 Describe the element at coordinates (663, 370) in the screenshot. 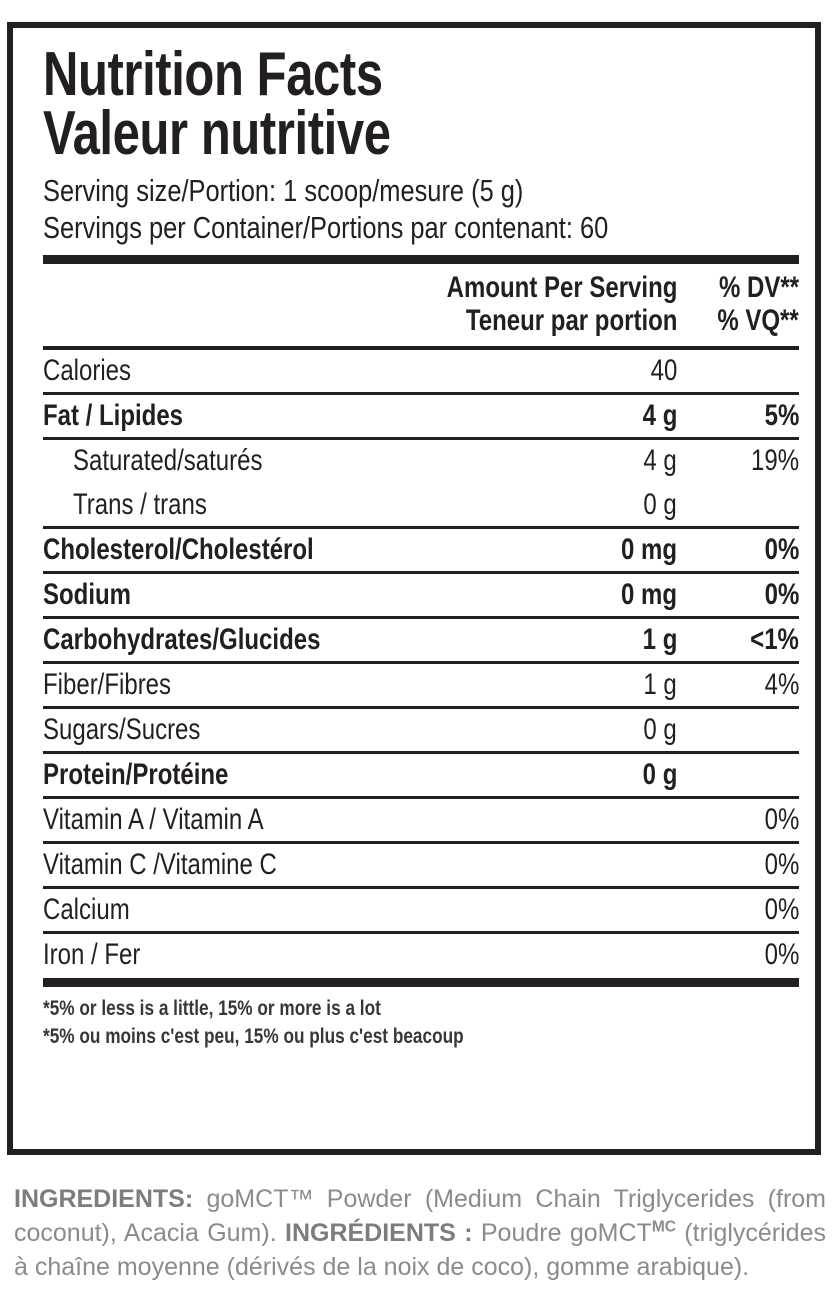

I see `nutrient-amount-text: 40` at that location.